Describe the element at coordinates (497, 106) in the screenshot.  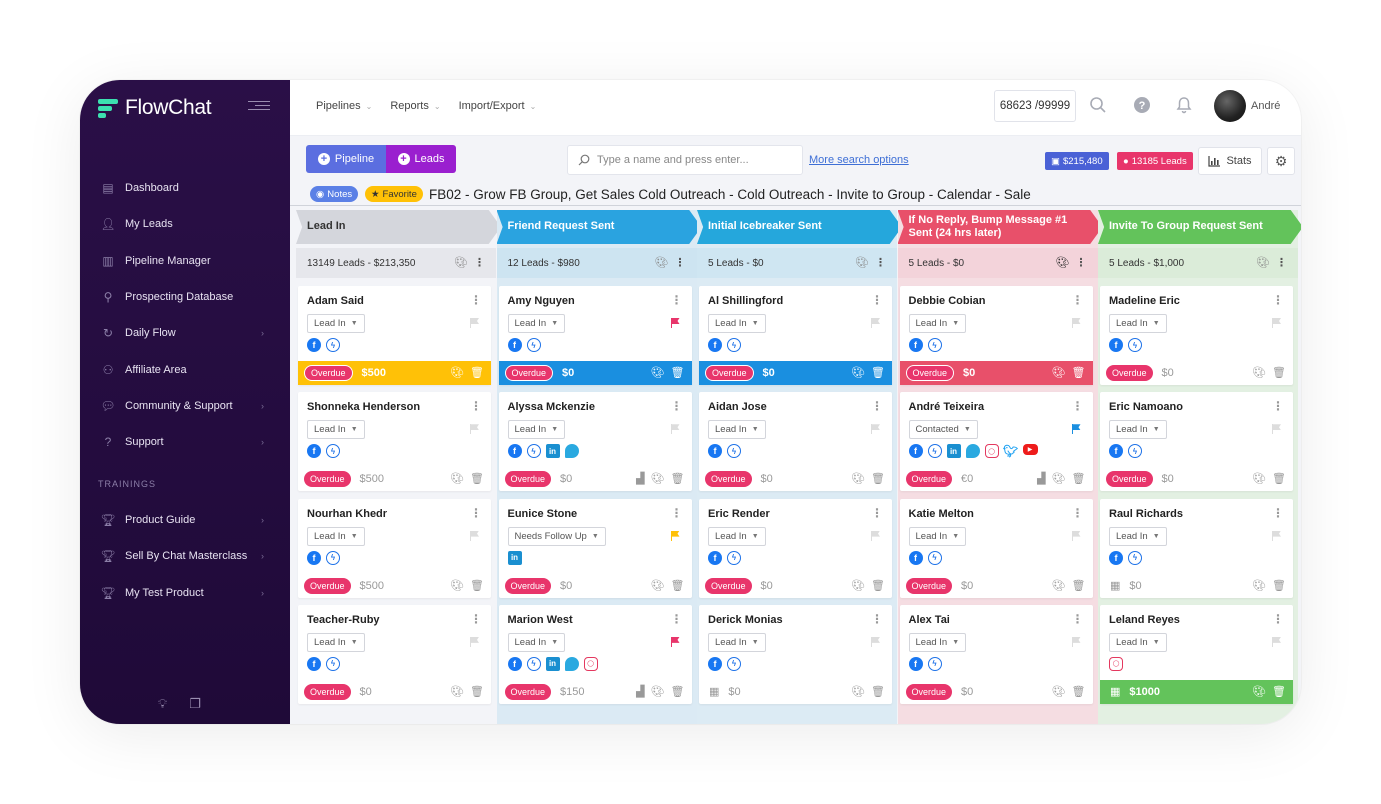
I see `menu-import-export: Import/Export ⌄` at that location.